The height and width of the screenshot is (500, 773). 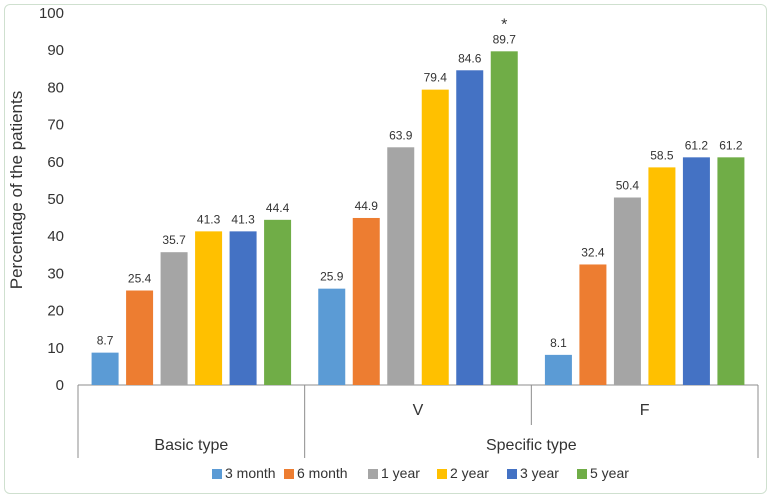 What do you see at coordinates (55, 199) in the screenshot?
I see `y-tick-label: 50` at bounding box center [55, 199].